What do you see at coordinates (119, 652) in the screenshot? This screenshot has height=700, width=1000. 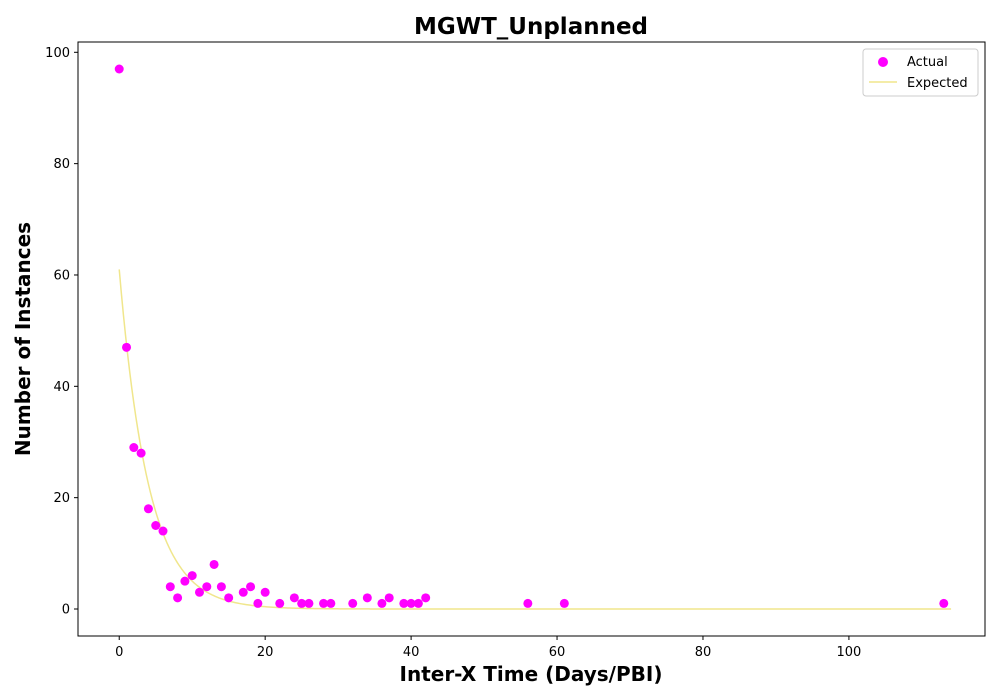 I see `x-tick-label: 0` at bounding box center [119, 652].